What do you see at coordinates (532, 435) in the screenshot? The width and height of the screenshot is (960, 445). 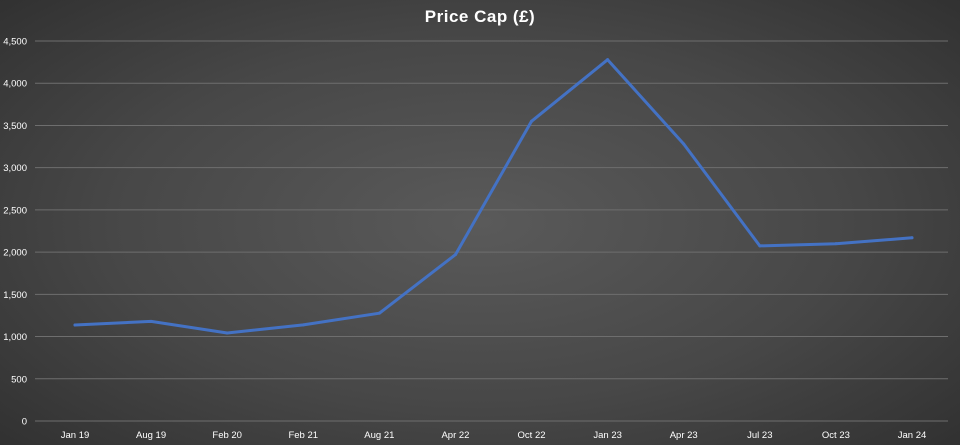 I see `x-tick-label: Oct 22` at bounding box center [532, 435].